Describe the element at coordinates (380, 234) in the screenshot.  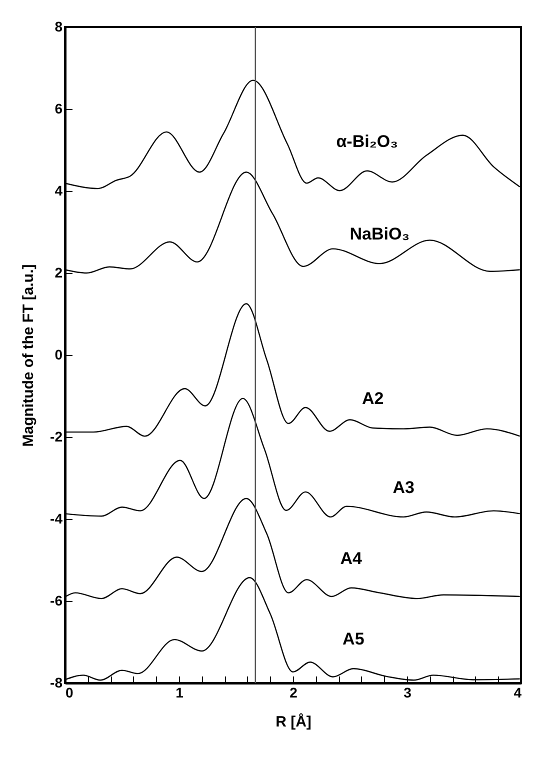
I see `series-label: NaBiO₃` at that location.